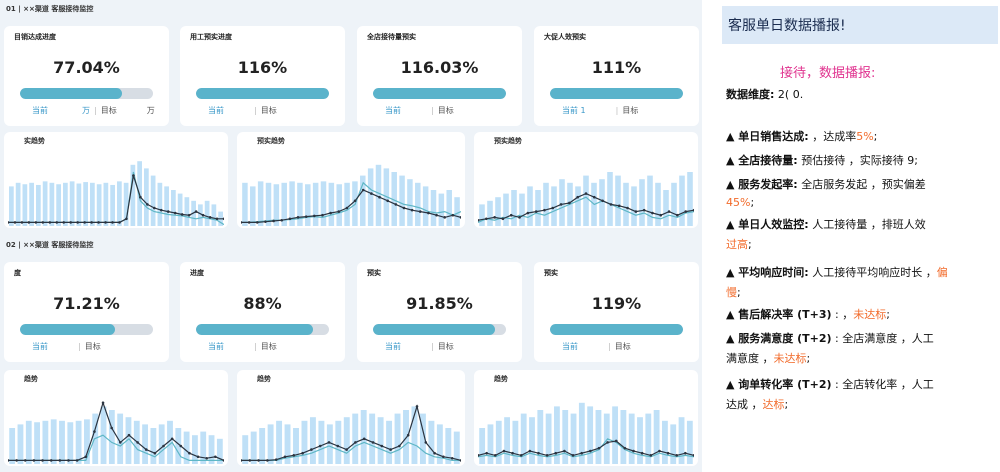  Describe the element at coordinates (773, 404) in the screenshot. I see `status-highlight: 达标` at that location.